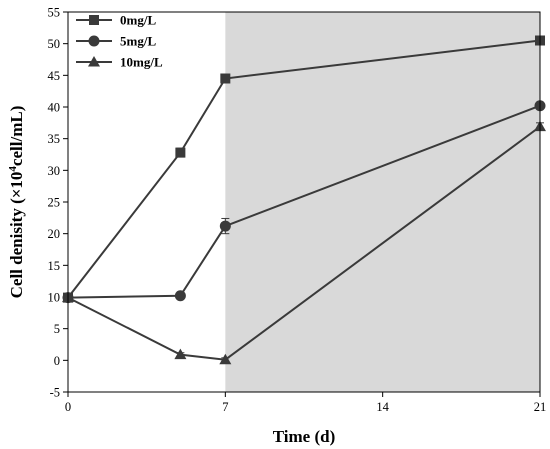 The width and height of the screenshot is (550, 449). What do you see at coordinates (116, 41) in the screenshot?
I see `legend-item: 5mg/L` at bounding box center [116, 41].